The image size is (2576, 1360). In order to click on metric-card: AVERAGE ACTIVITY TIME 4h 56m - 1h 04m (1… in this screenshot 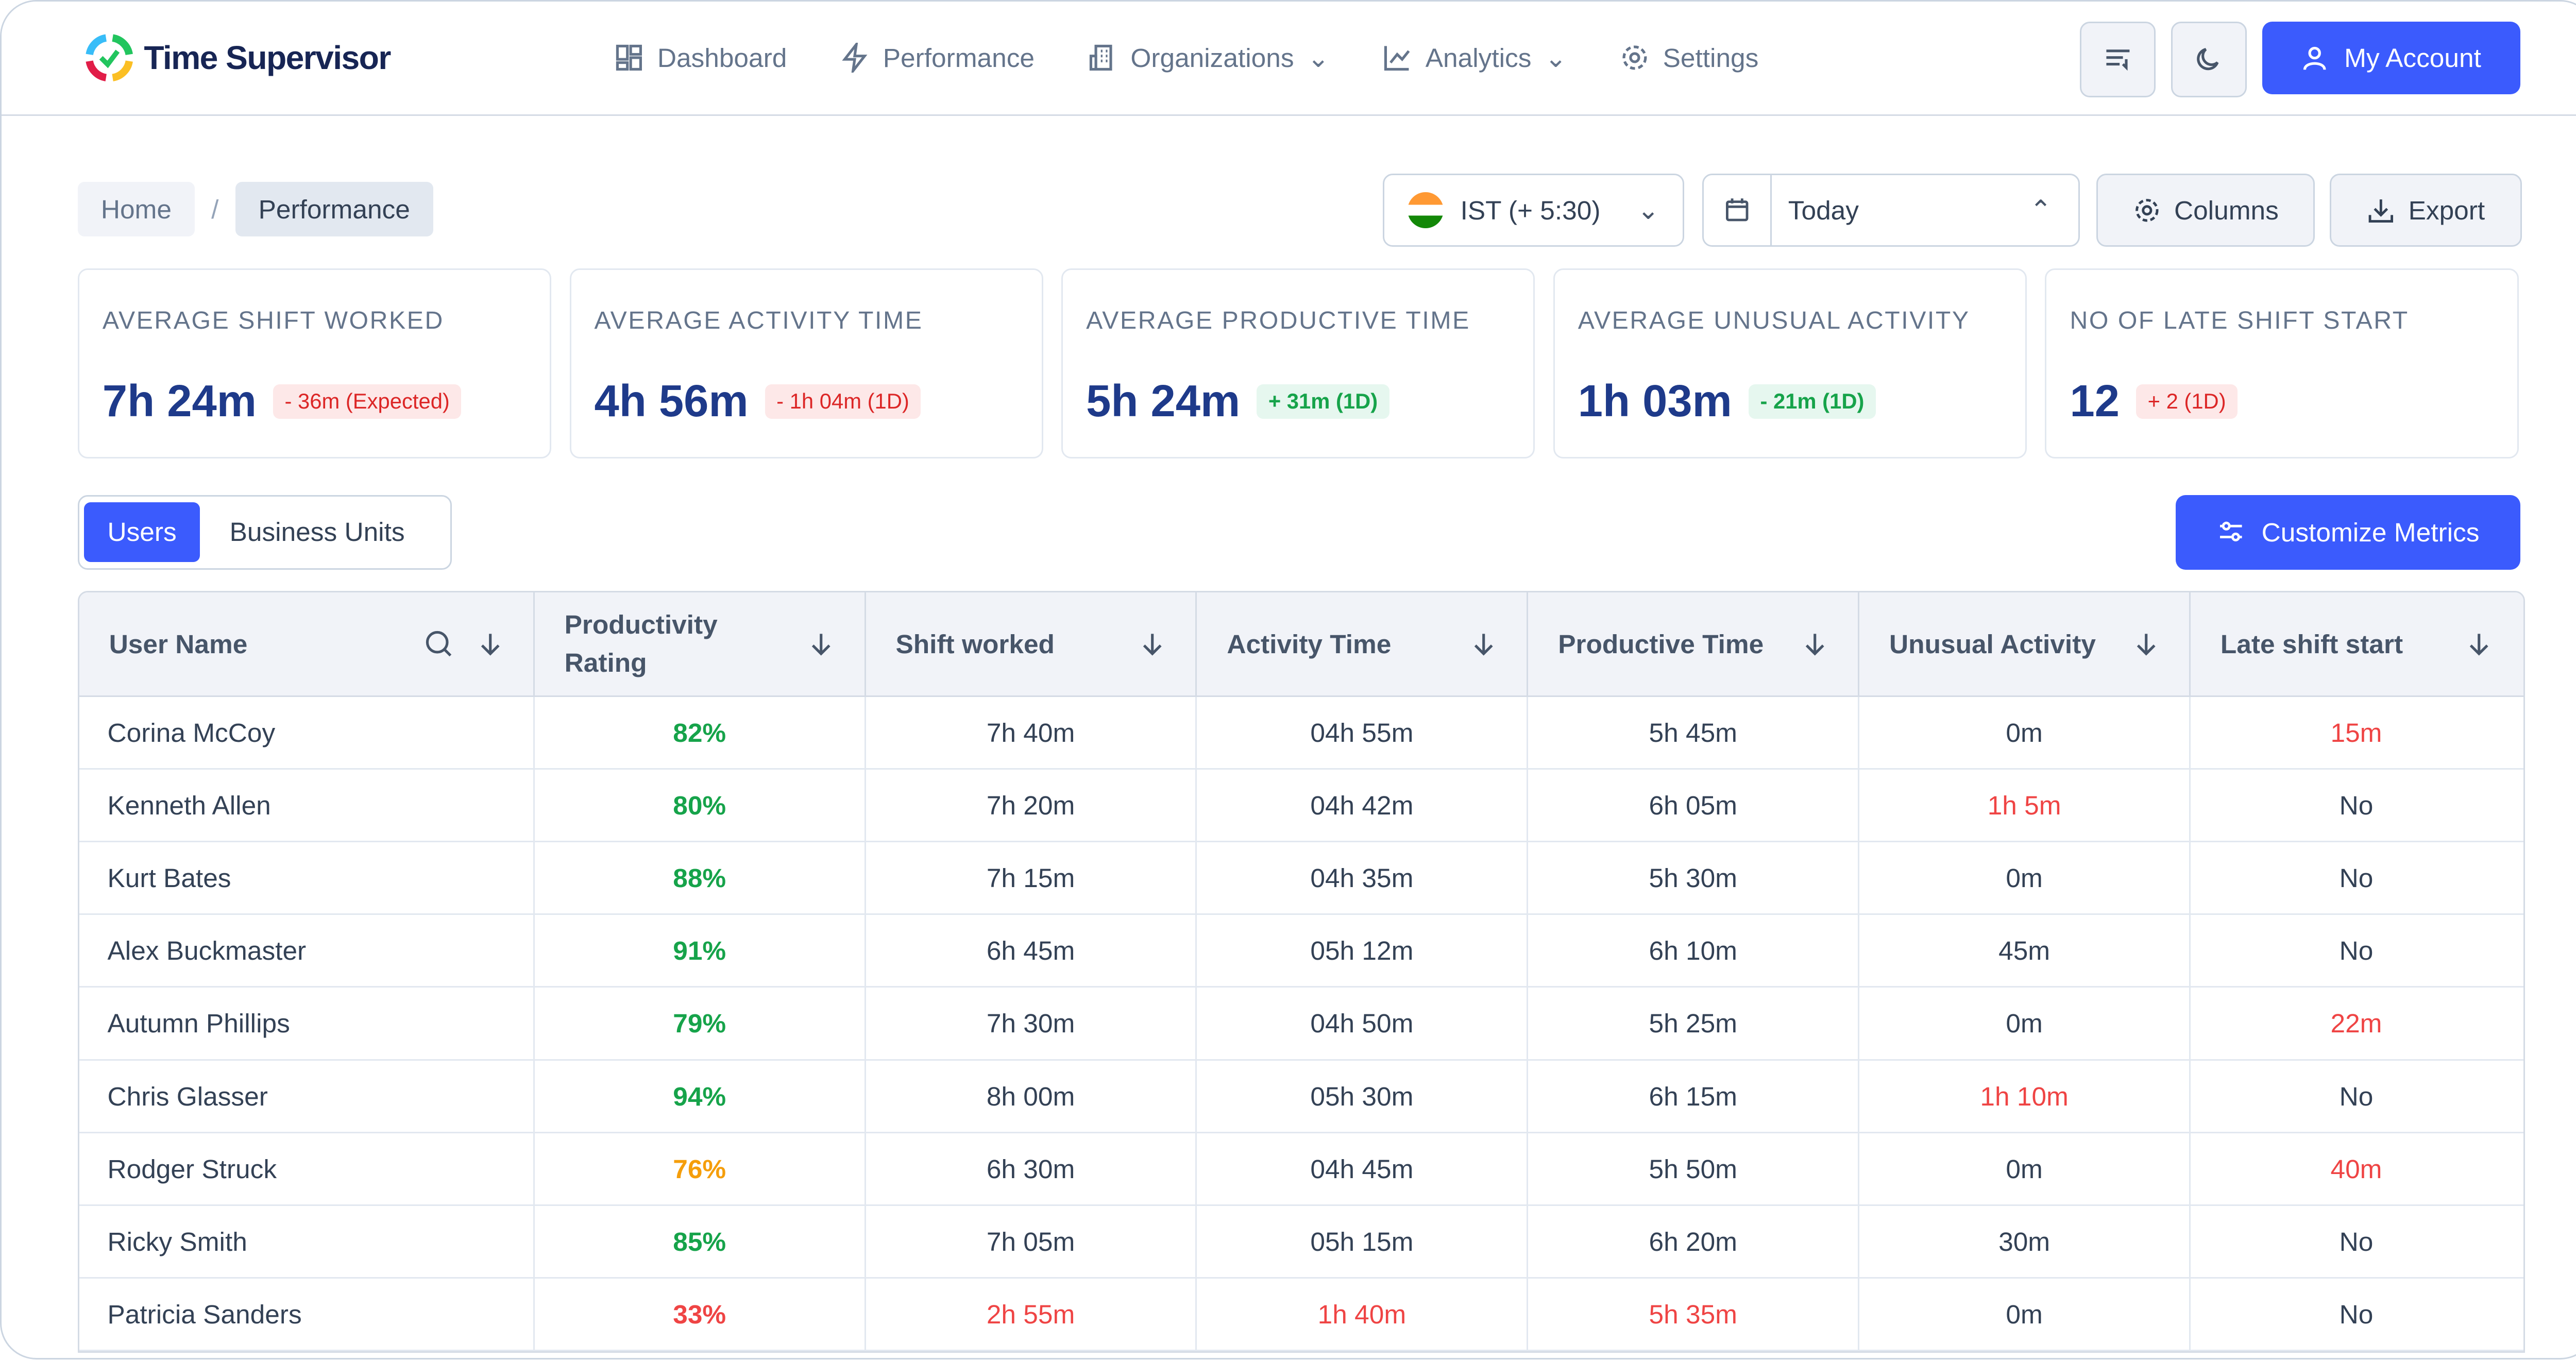, I will do `click(806, 363)`.